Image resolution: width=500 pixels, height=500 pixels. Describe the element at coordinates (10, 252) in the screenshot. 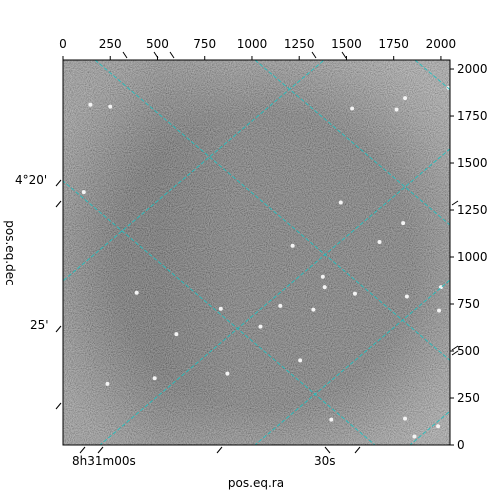

I see `y-axis-label: pos.eq.dec` at that location.